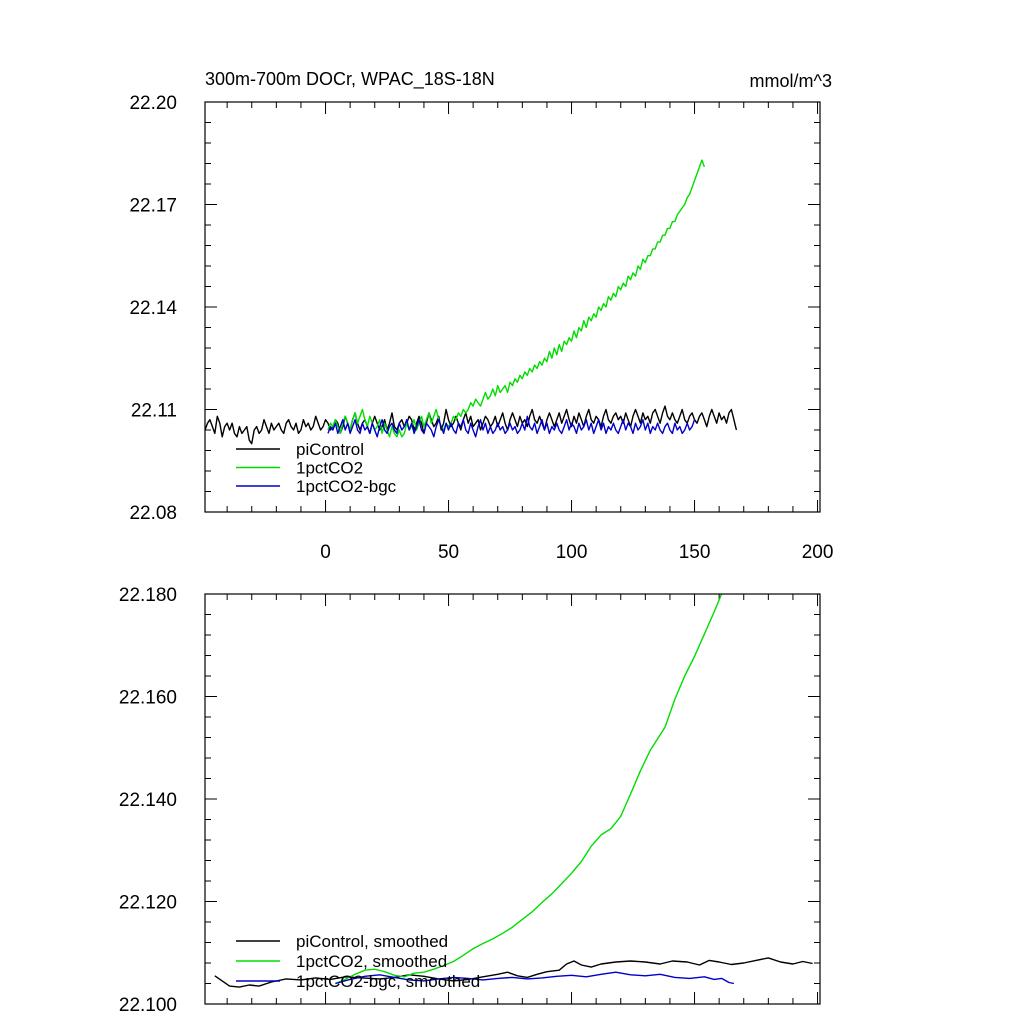 The width and height of the screenshot is (1024, 1024). I want to click on top-x-tick-label: 100, so click(572, 552).